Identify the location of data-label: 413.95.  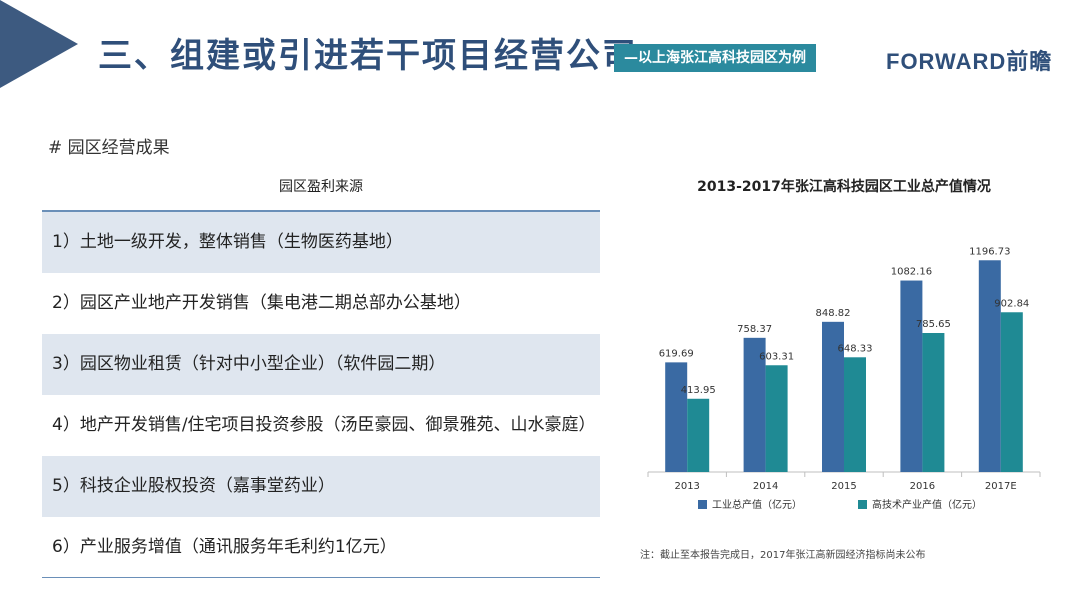
(698, 390).